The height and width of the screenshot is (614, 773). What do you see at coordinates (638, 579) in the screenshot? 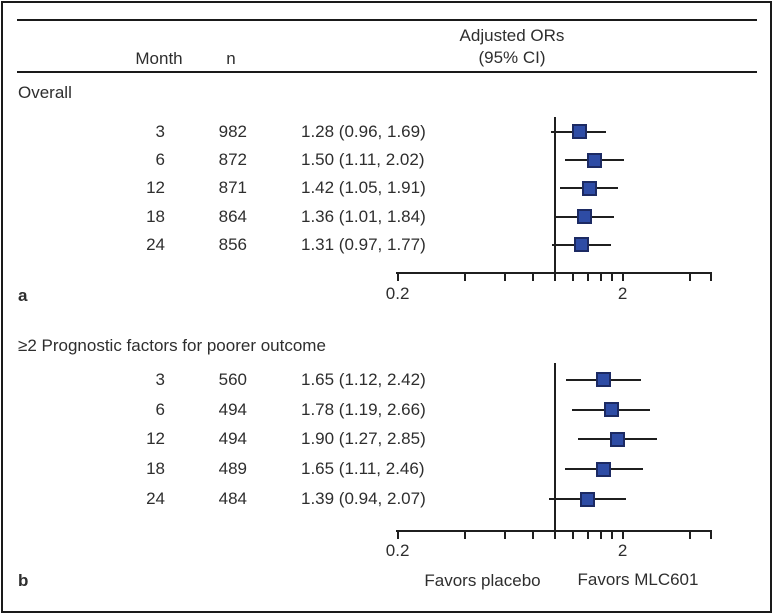
I see `favors-mlc601-label: Favors MLC601` at bounding box center [638, 579].